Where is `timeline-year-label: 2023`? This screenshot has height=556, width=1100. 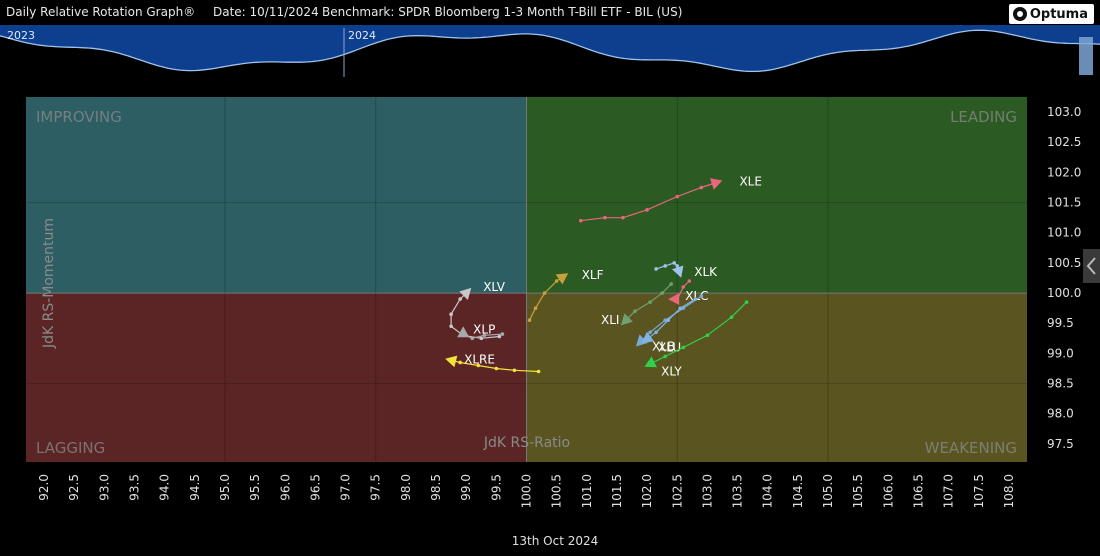 timeline-year-label: 2023 is located at coordinates (21, 35).